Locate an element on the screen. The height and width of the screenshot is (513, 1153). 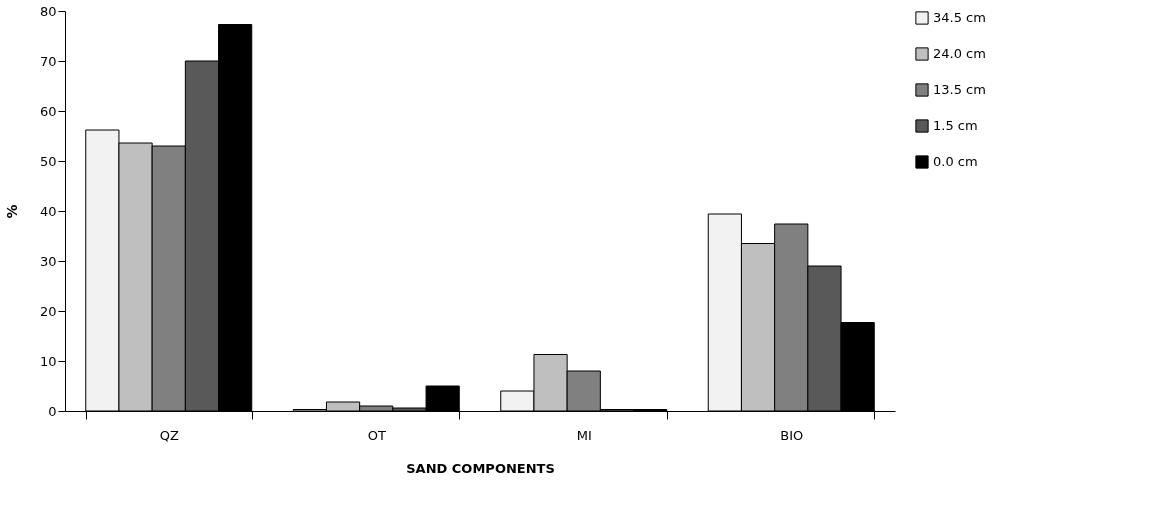
y-tick-label: 50 is located at coordinates (48, 161).